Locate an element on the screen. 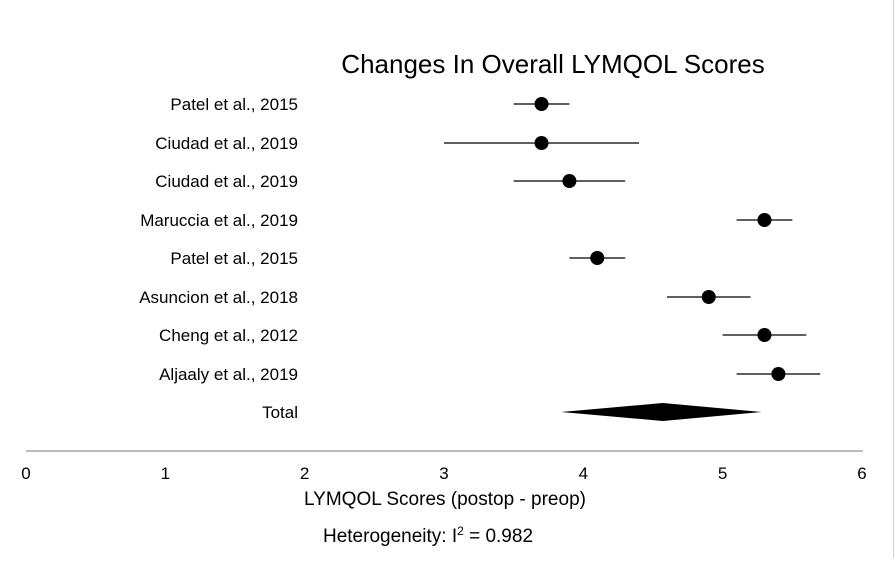  x-tick-label: 5 is located at coordinates (722, 473).